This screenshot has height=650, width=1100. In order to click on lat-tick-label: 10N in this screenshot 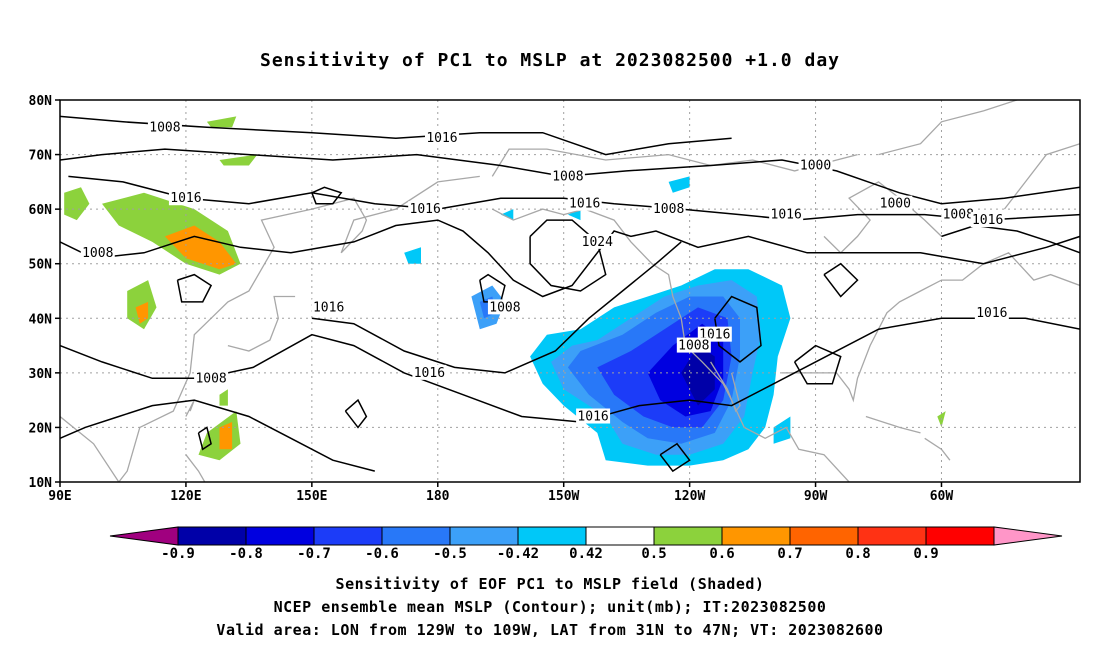, I will do `click(41, 483)`.